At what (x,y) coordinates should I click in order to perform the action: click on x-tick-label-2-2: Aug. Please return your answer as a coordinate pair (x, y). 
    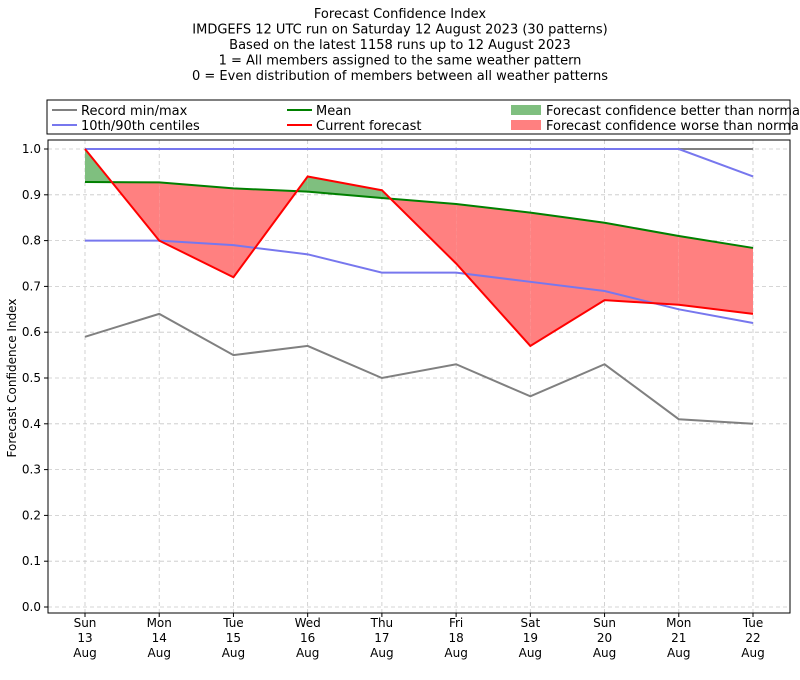
    Looking at the image, I should click on (233, 653).